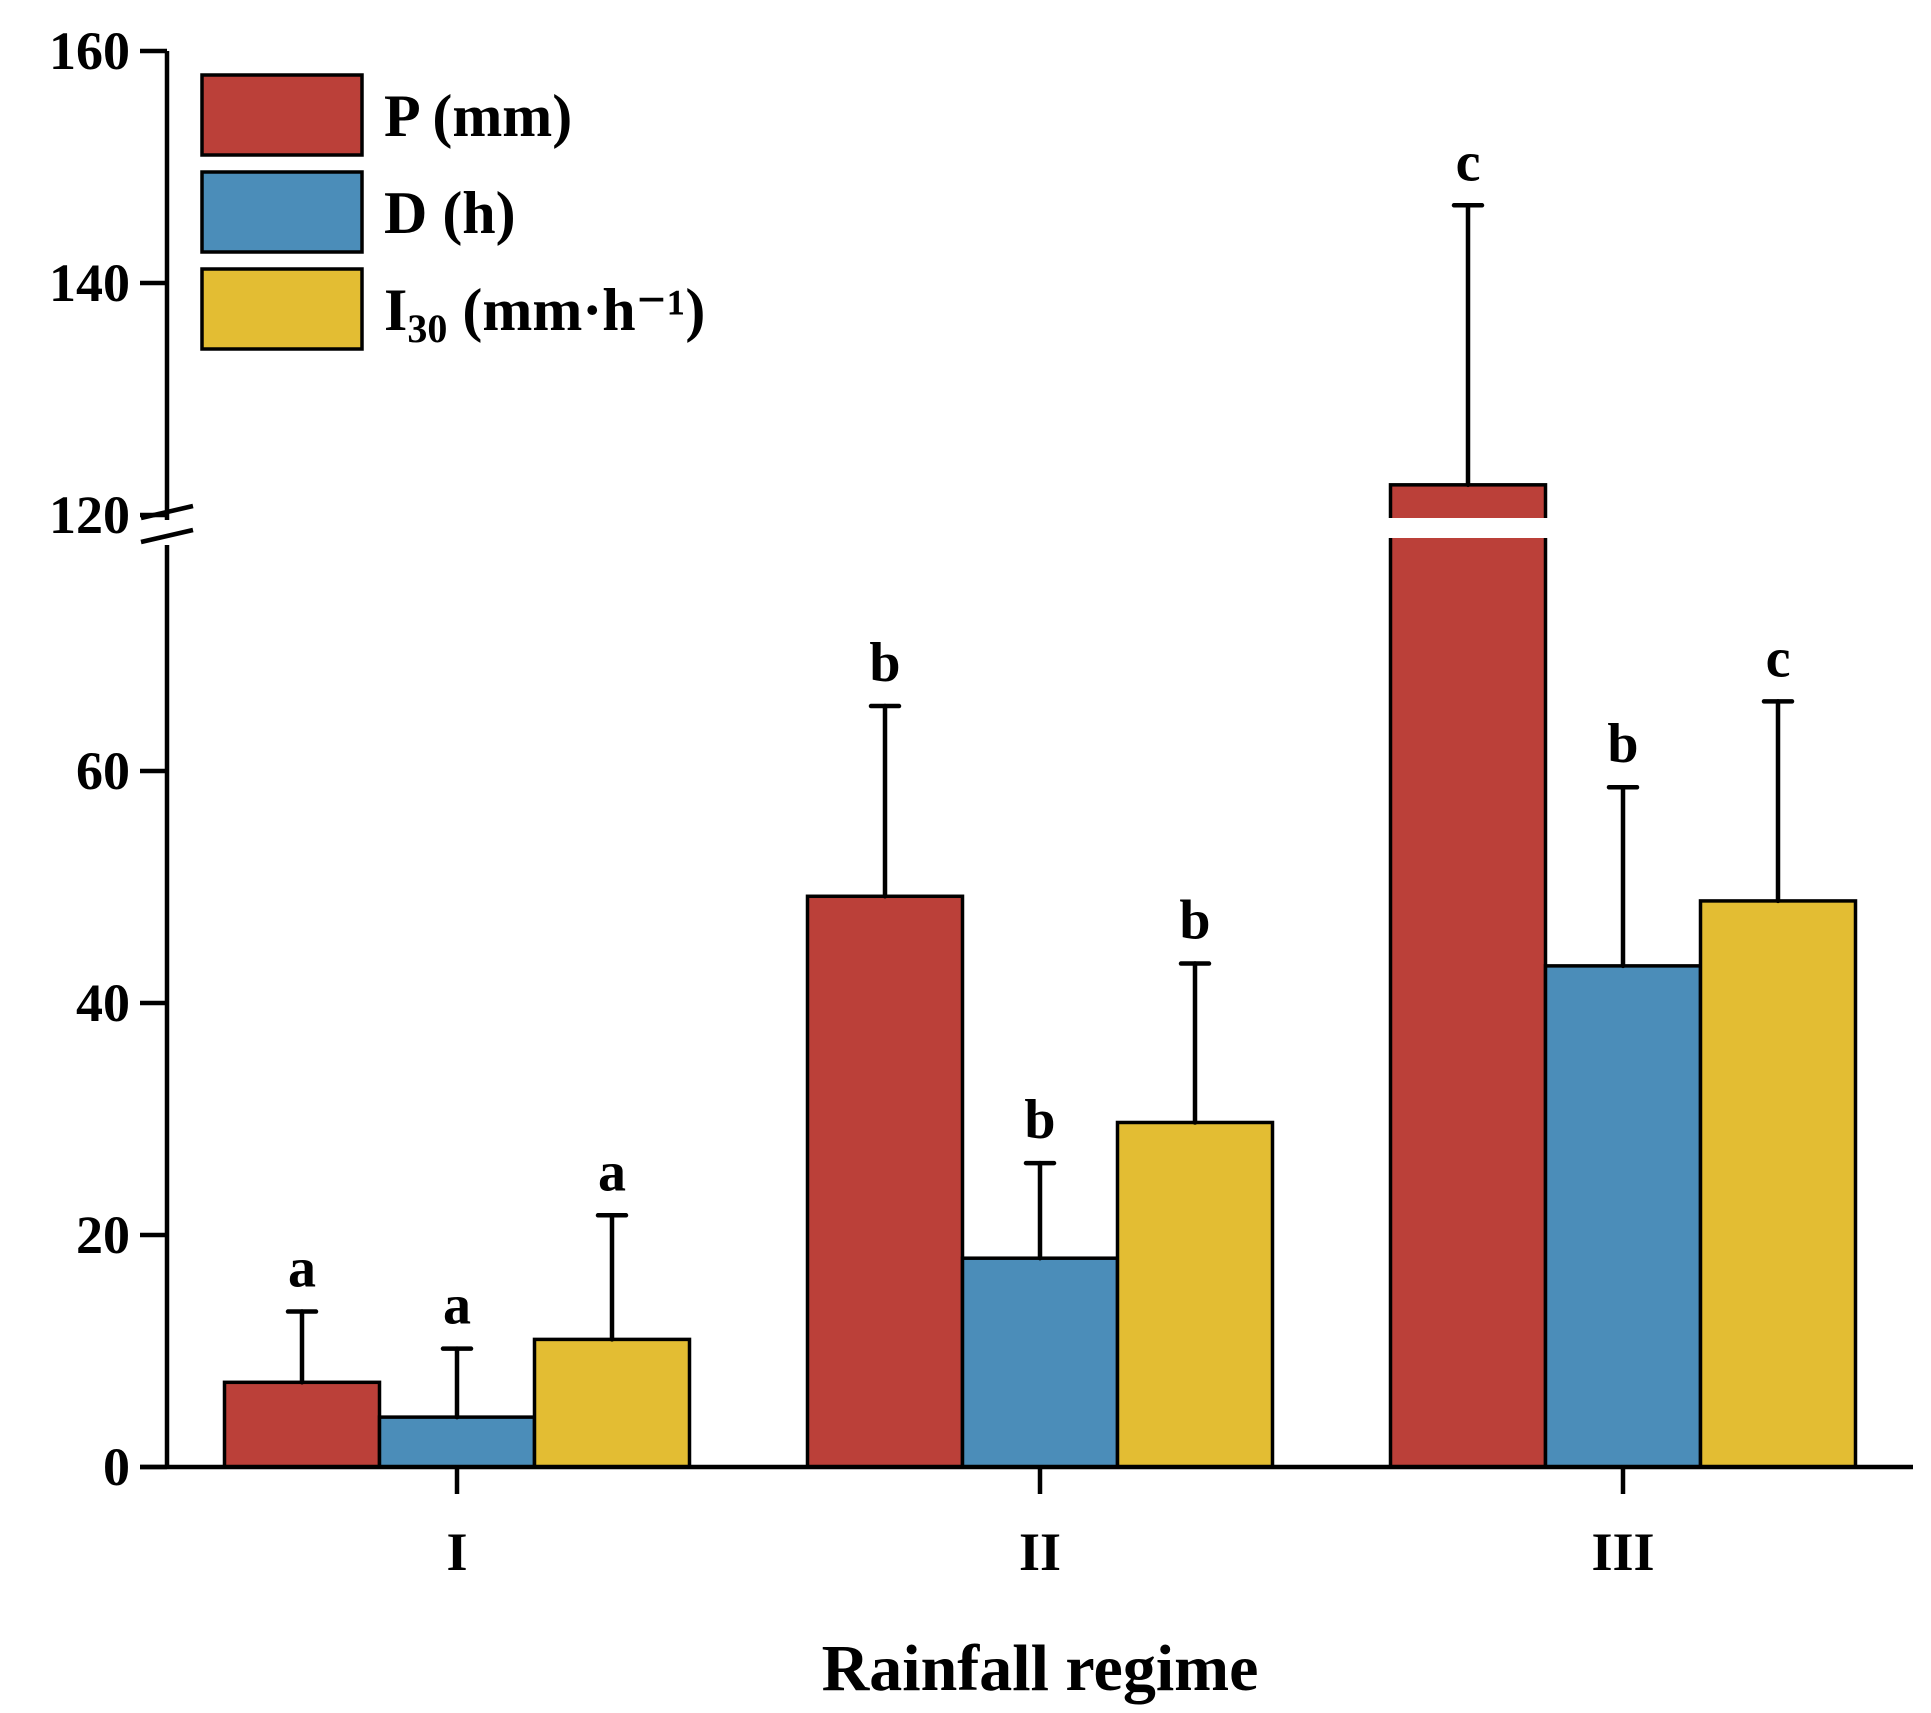 The height and width of the screenshot is (1713, 1931). I want to click on bar-1-I, so click(302, 1424).